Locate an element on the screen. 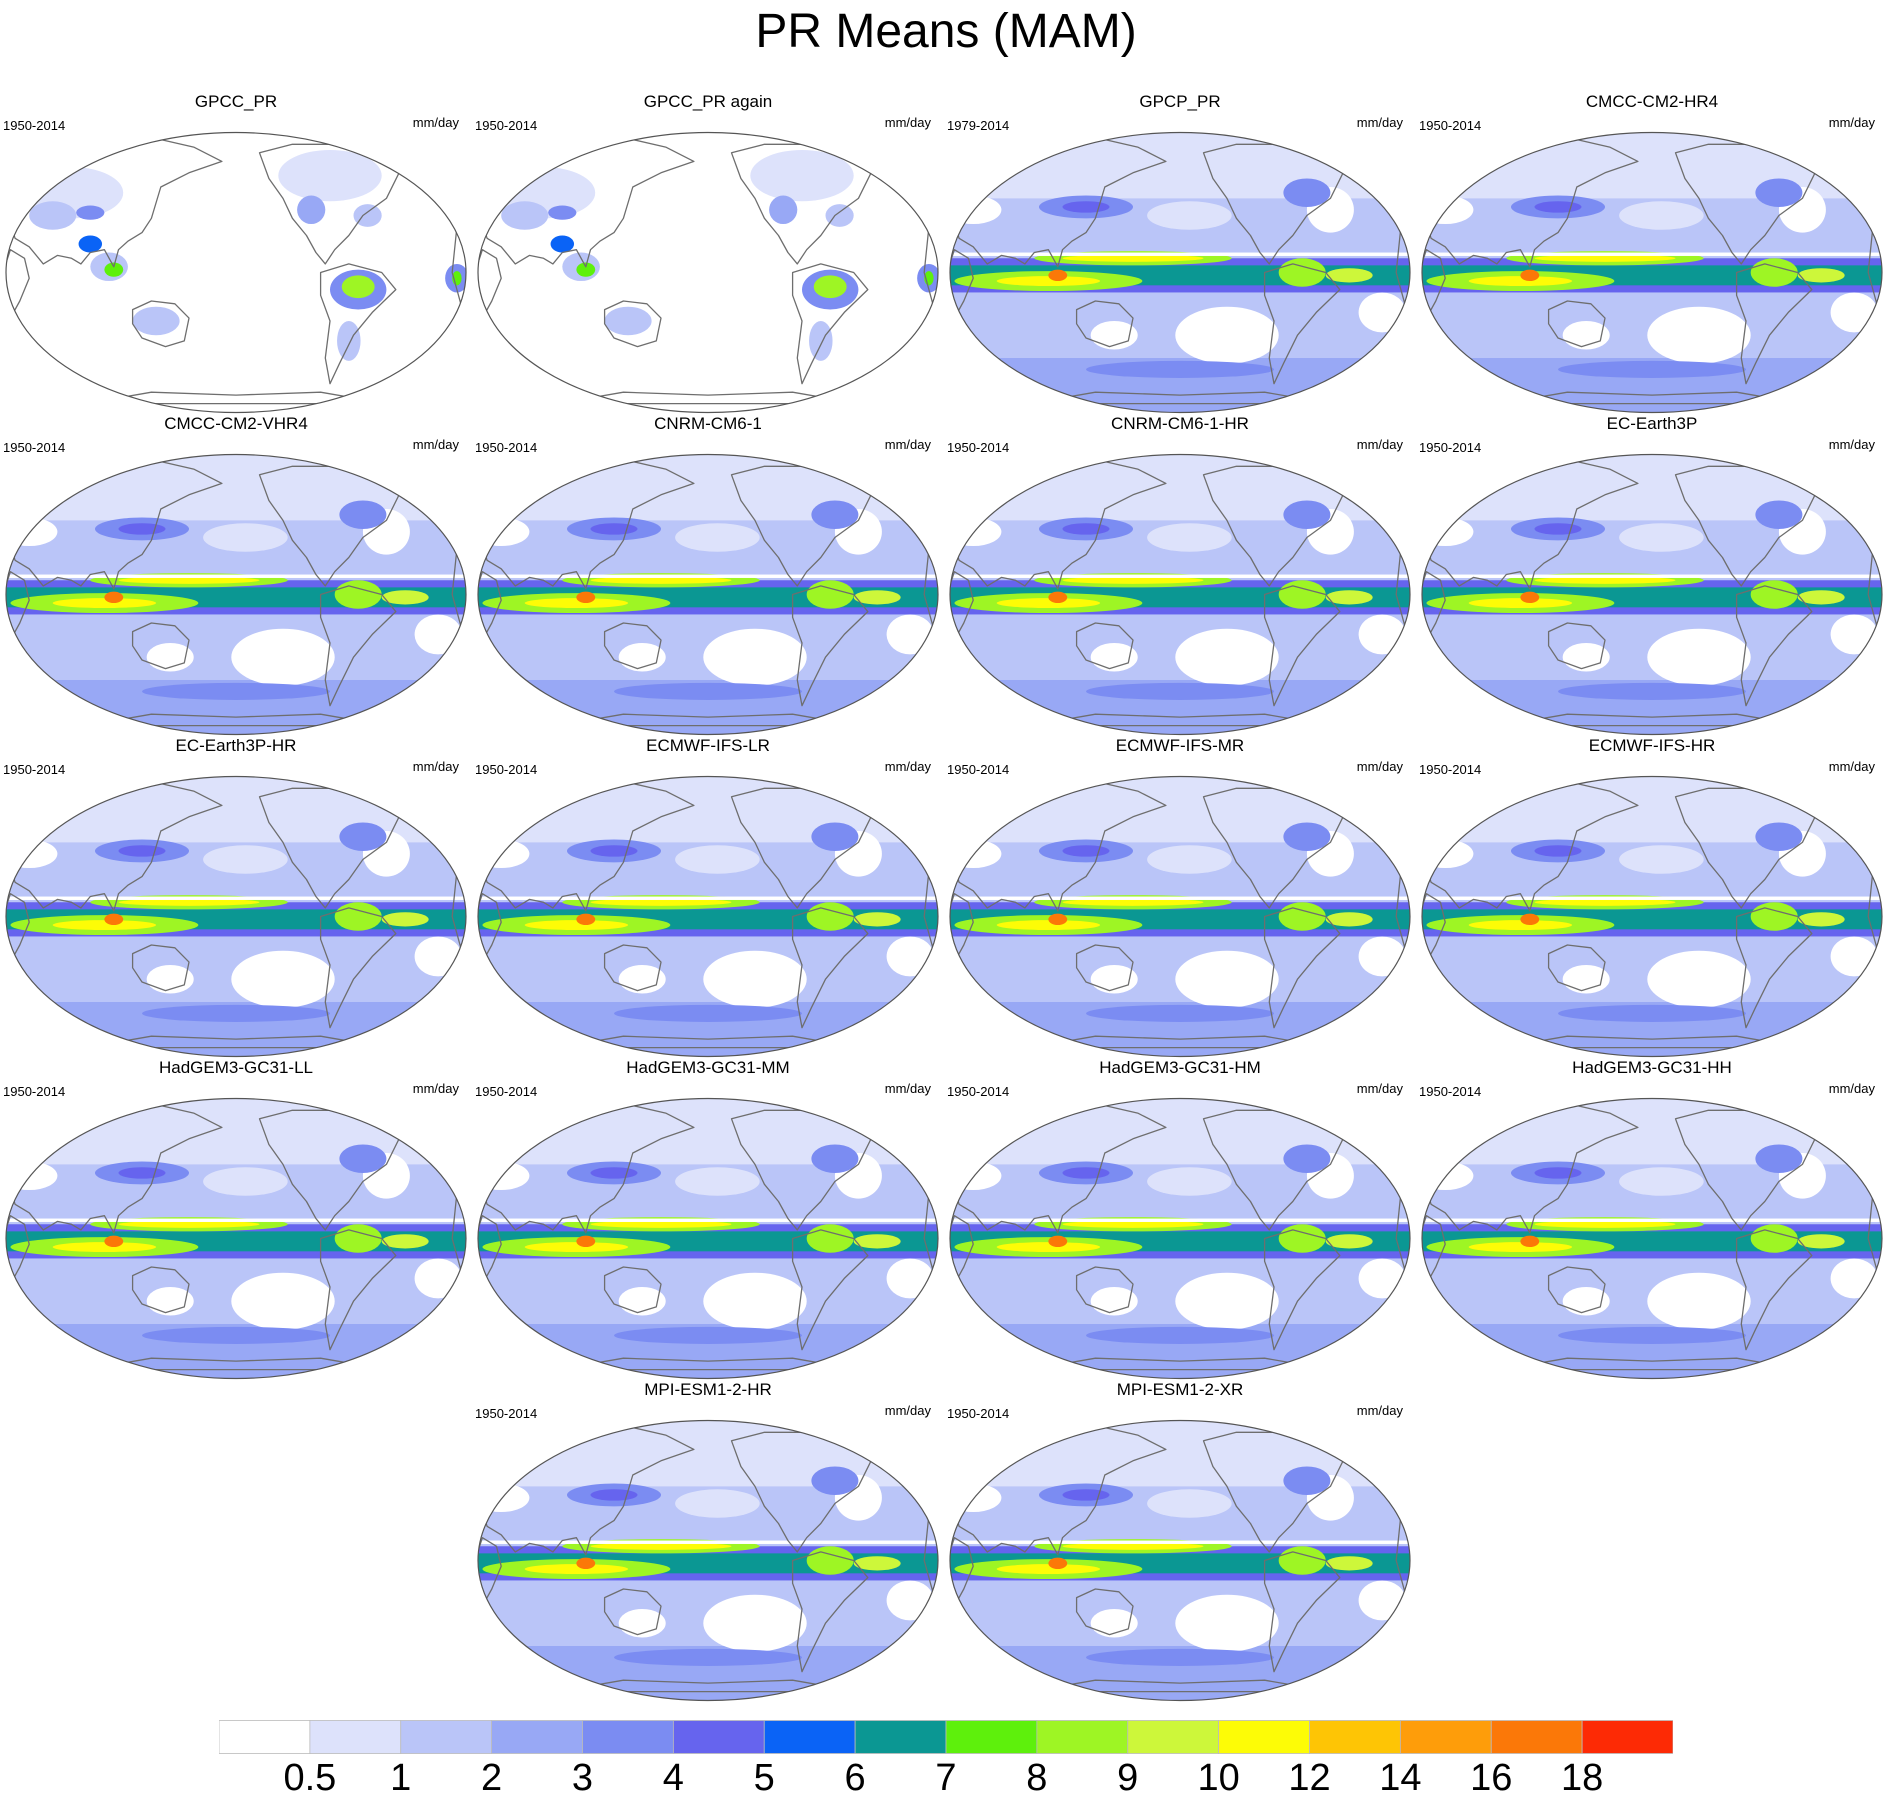 Image resolution: width=1892 pixels, height=1803 pixels. colorbar-tick-label: 9 is located at coordinates (1128, 1778).